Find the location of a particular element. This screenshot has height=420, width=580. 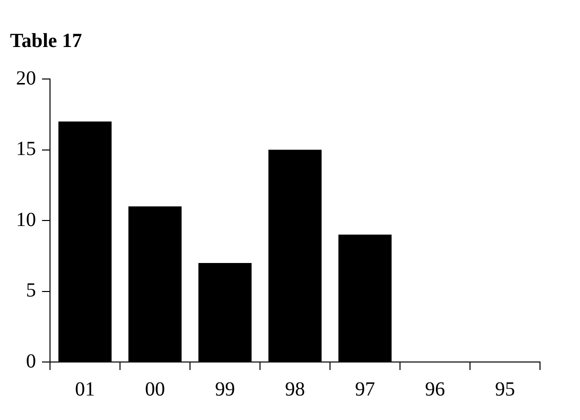

x-tick-label: 01 is located at coordinates (85, 389).